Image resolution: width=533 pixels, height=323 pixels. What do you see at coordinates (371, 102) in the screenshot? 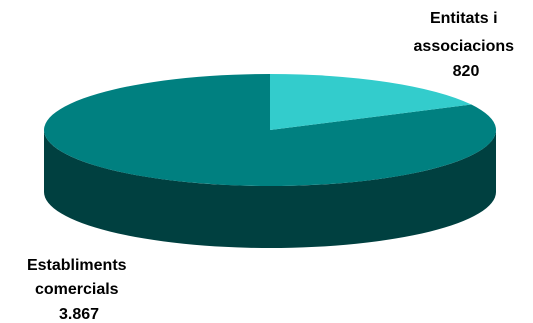
I see `slice-entitats-associacions` at bounding box center [371, 102].